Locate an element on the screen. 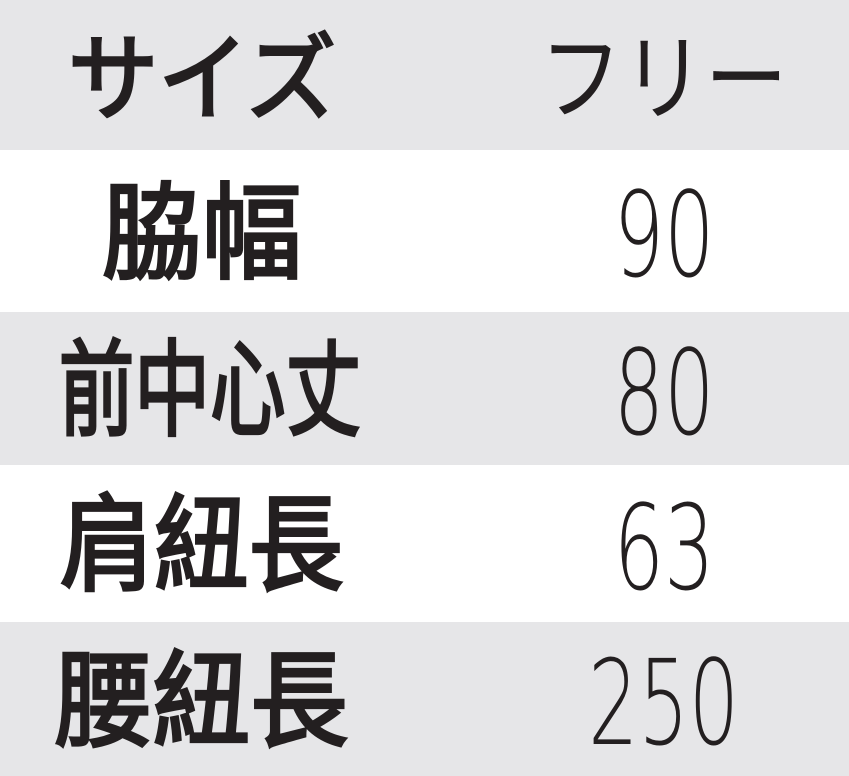  row-side-width-label: 脇幅 is located at coordinates (202, 233).